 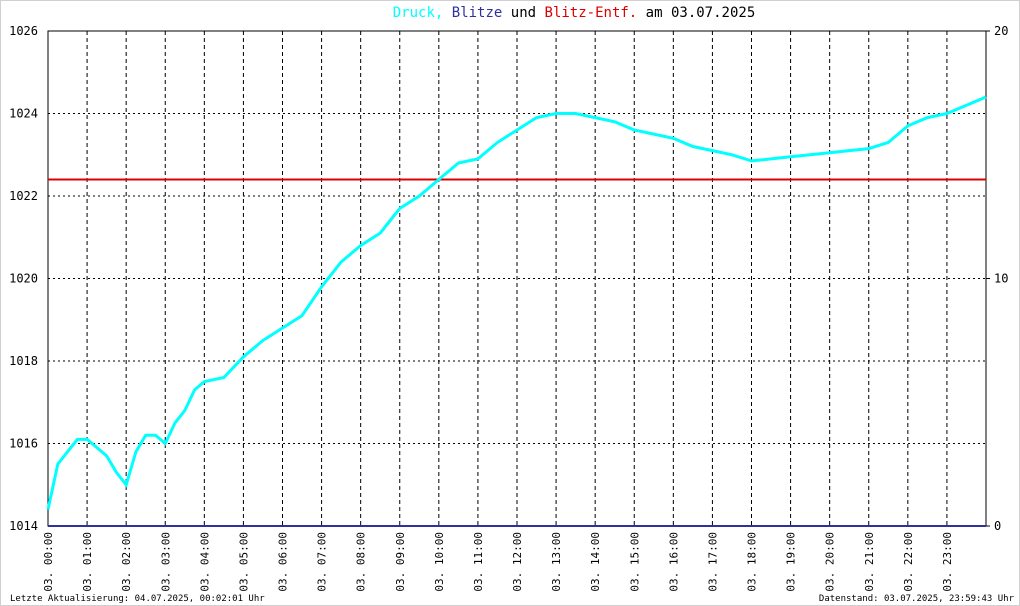 What do you see at coordinates (126, 562) in the screenshot?
I see `x-tick-label: 03. 02:00` at bounding box center [126, 562].